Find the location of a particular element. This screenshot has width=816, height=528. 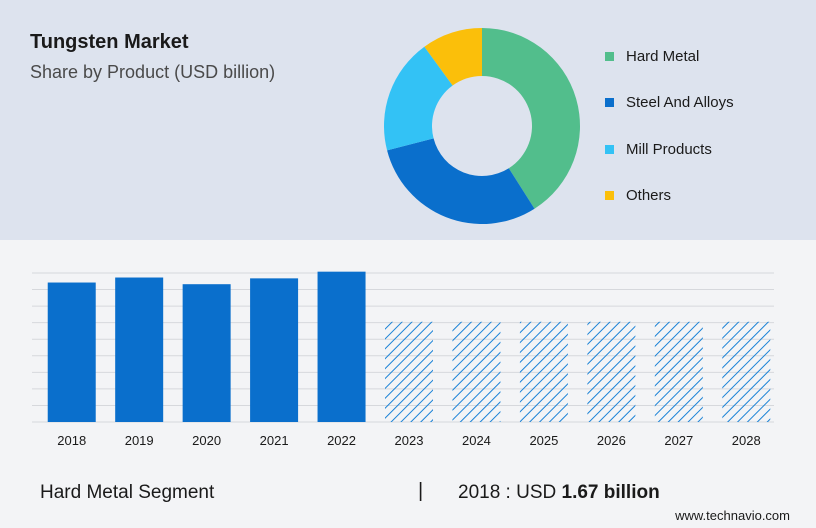

forecast-bar-2028 is located at coordinates (746, 371).